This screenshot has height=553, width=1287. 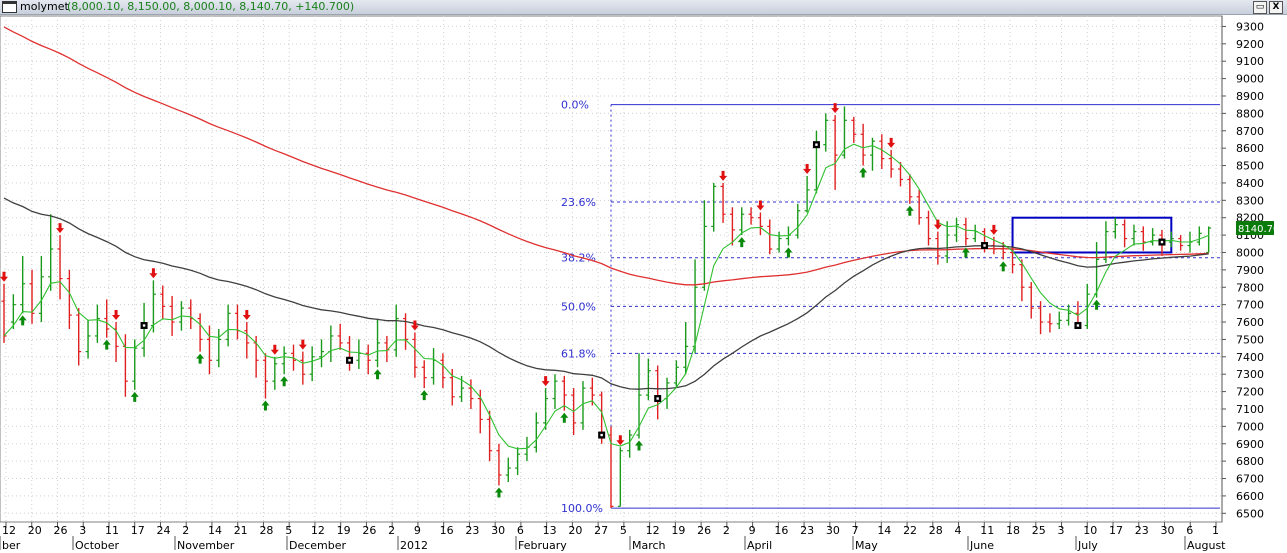 I want to click on fib-level-label: 100.0%, so click(x=582, y=508).